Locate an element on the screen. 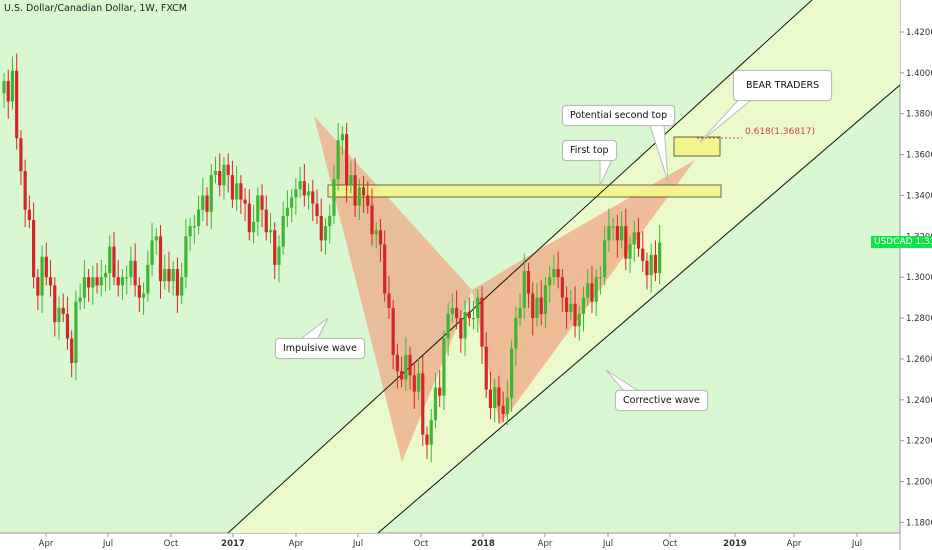 This screenshot has height=550, width=932. potential-second-top-note: Potential second top is located at coordinates (619, 115).